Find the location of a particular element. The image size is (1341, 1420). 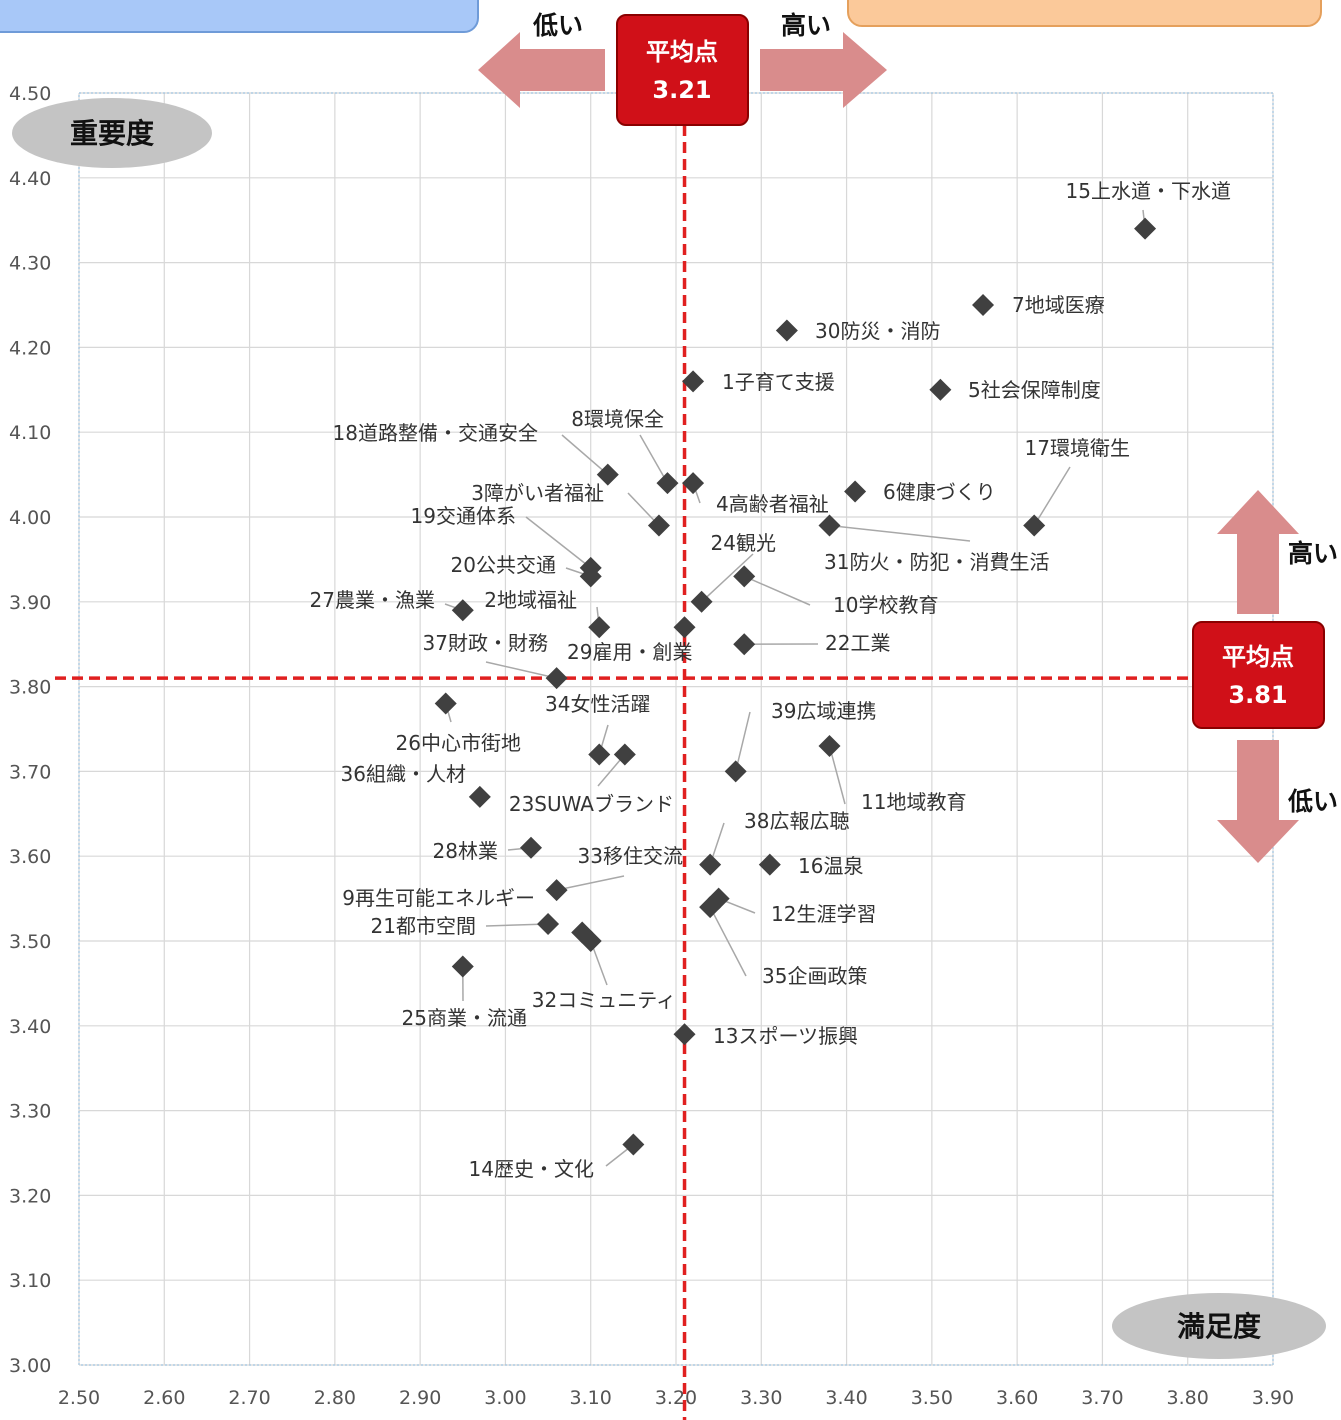

point-label: 30防災・消防 is located at coordinates (877, 331).